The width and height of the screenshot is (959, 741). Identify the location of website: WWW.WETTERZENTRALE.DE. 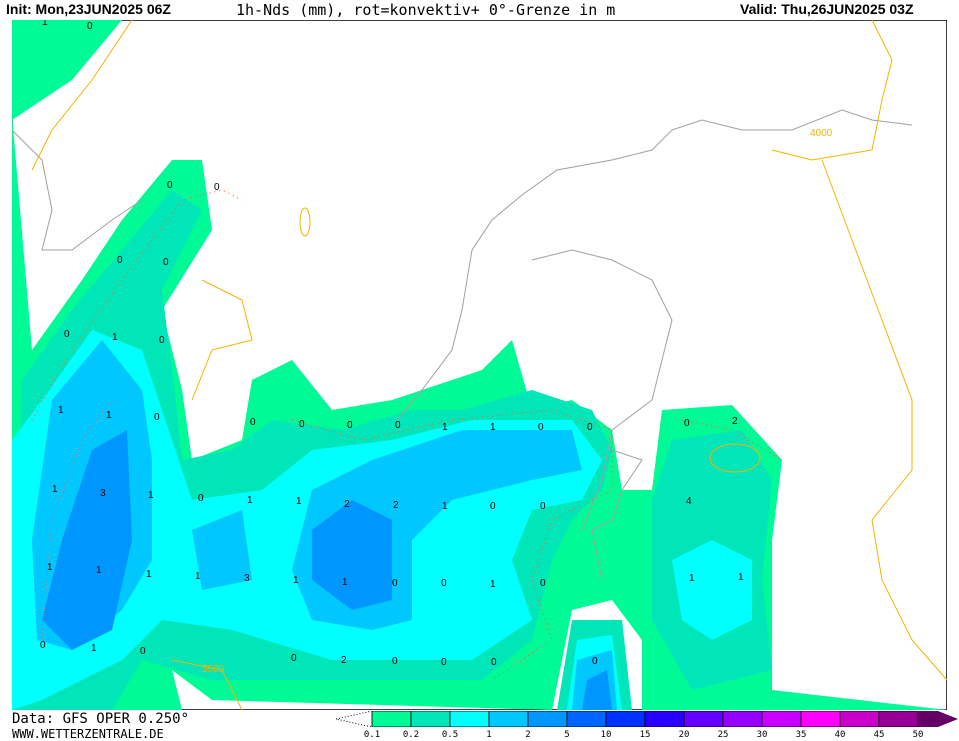
(88, 734).